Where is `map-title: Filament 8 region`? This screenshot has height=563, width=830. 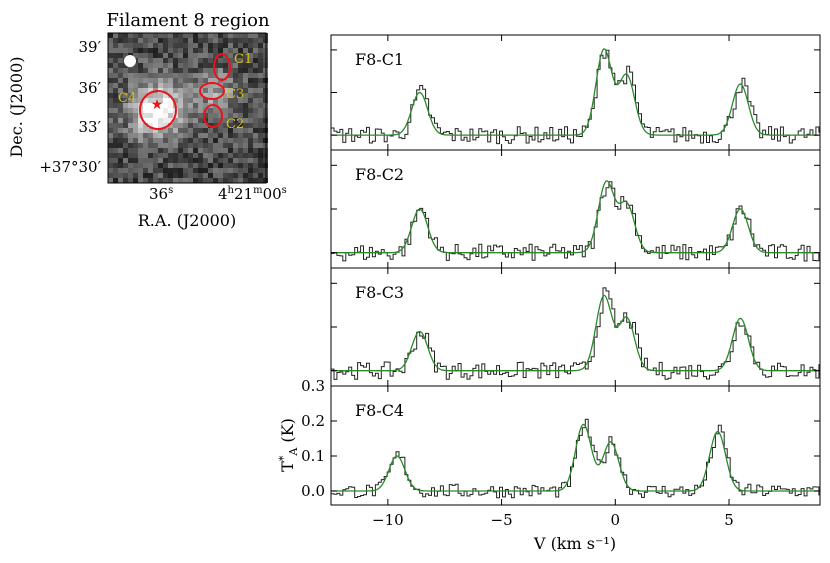
map-title: Filament 8 region is located at coordinates (188, 20).